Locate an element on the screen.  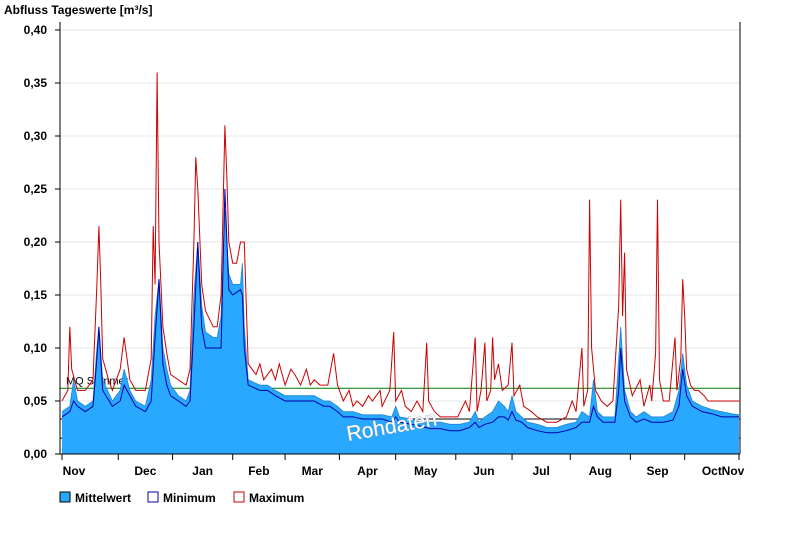
legend-label-minimum: Minimum is located at coordinates (189, 498).